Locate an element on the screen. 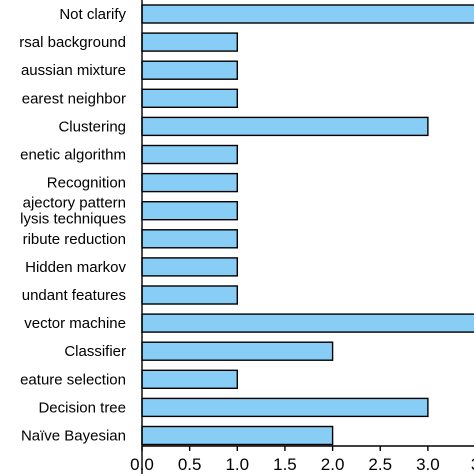 The width and height of the screenshot is (474, 474). category-label: Naïve Bayesian is located at coordinates (73, 436).